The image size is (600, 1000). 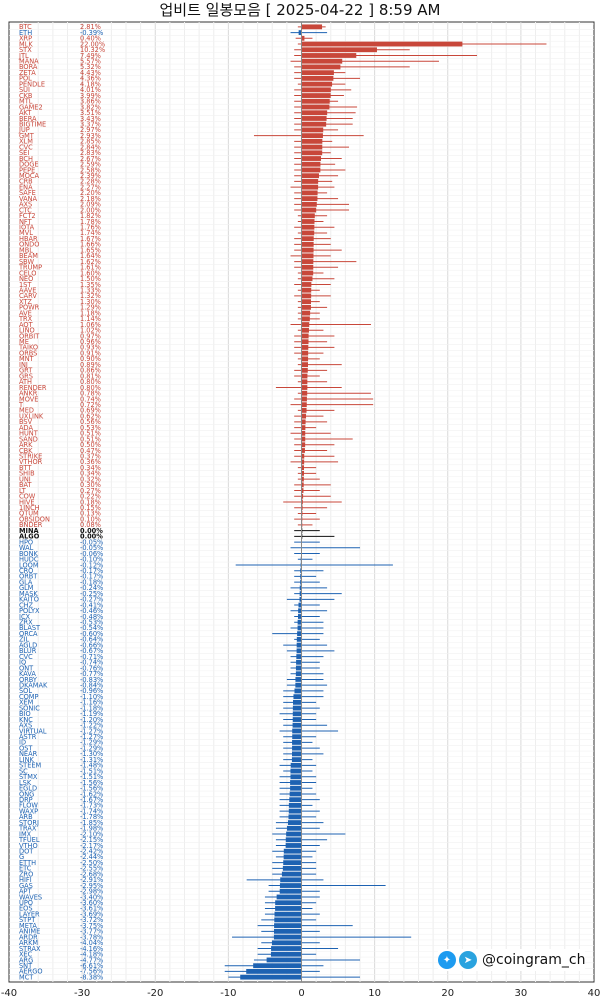 I want to click on value-label: 0.51%, so click(x=90, y=434).